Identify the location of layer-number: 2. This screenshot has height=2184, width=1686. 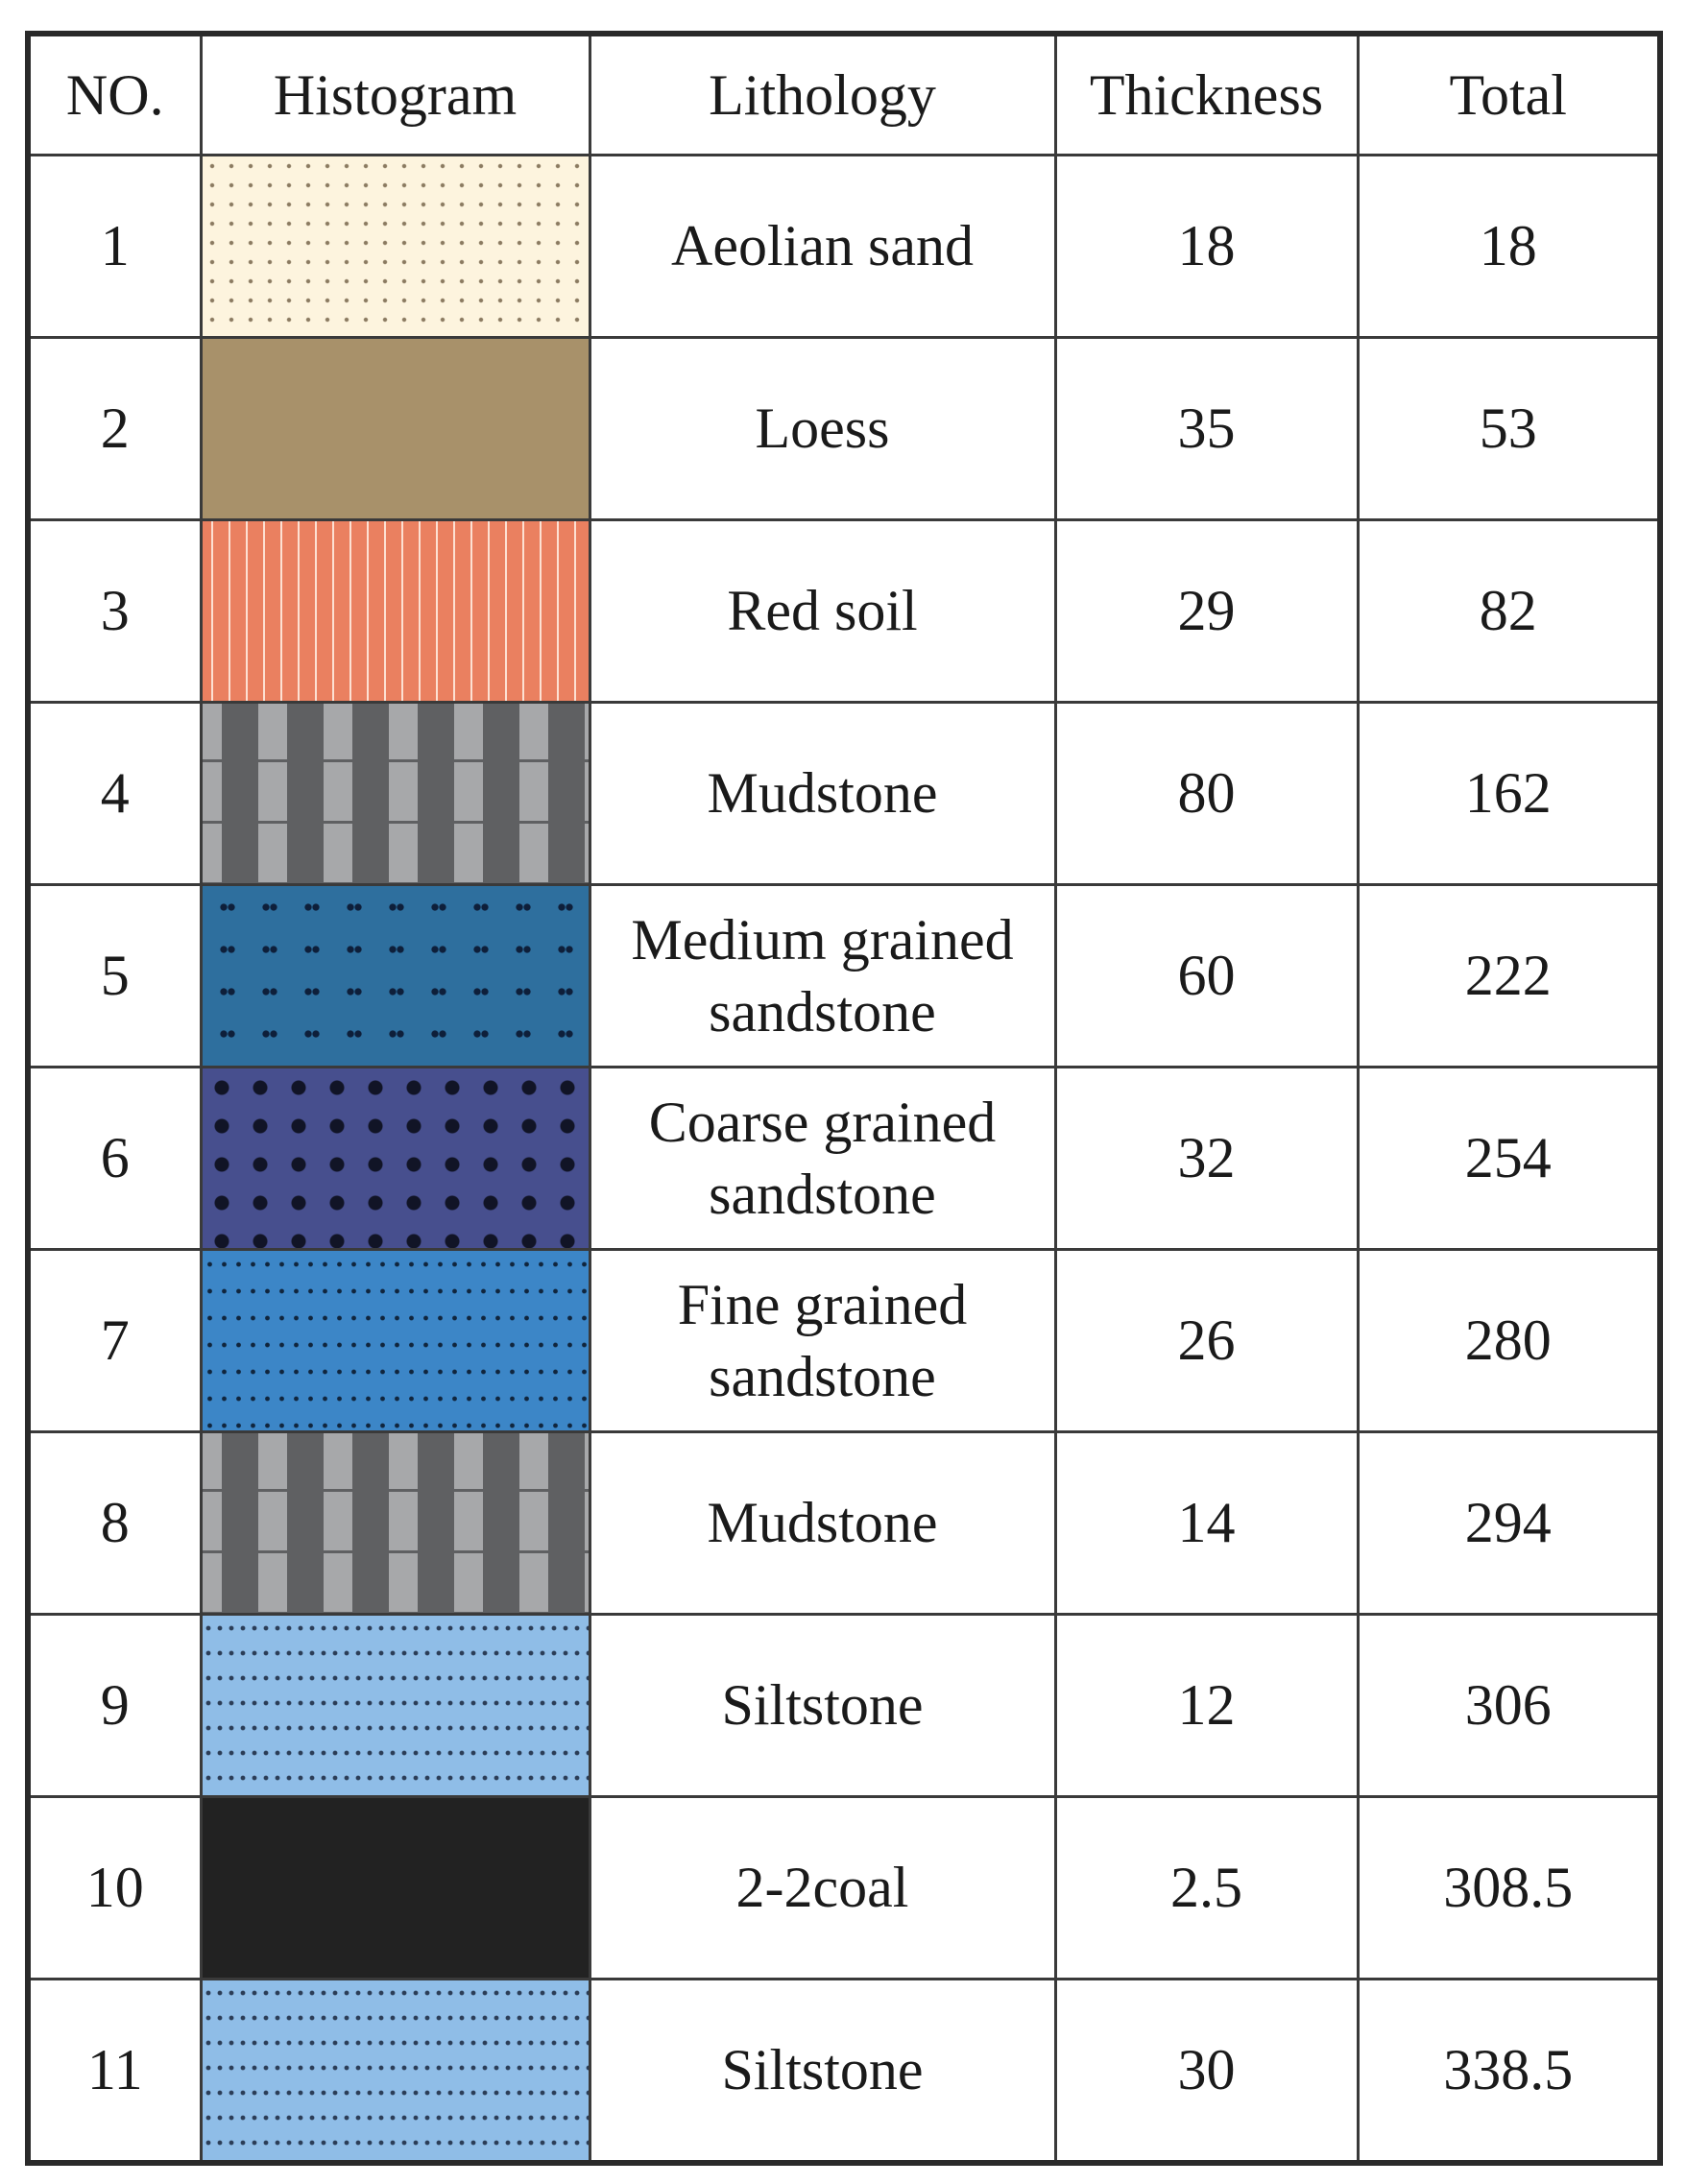
(114, 428).